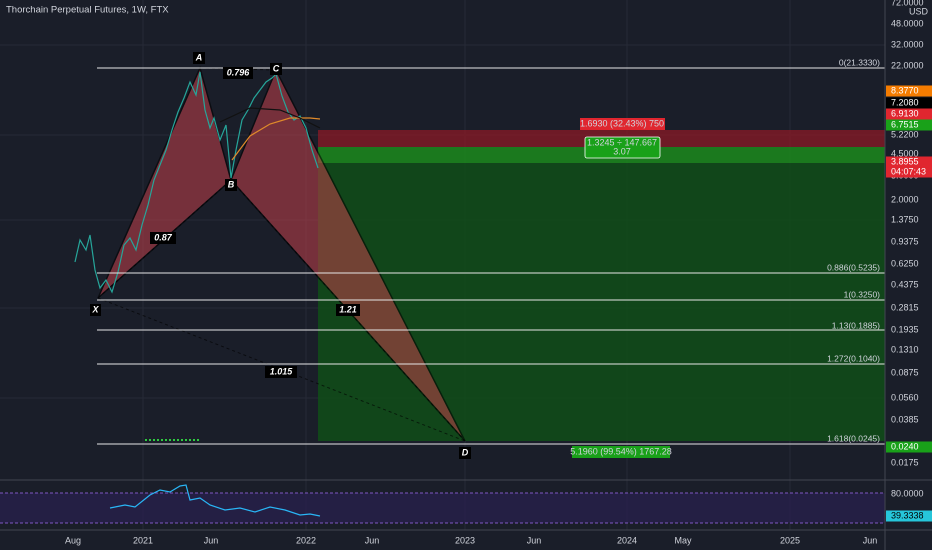 The height and width of the screenshot is (550, 932). Describe the element at coordinates (199, 57) in the screenshot. I see `point-label: A` at that location.